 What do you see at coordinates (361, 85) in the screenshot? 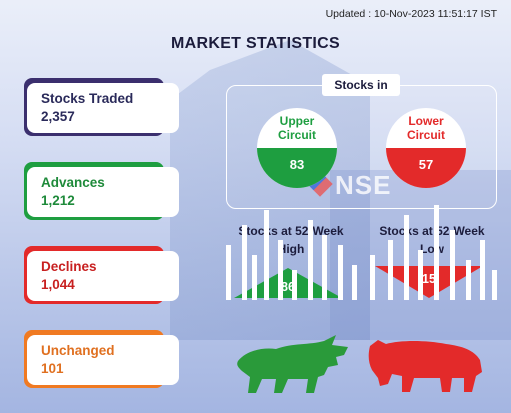
I see `stocks-in-label: Stocks in` at bounding box center [361, 85].